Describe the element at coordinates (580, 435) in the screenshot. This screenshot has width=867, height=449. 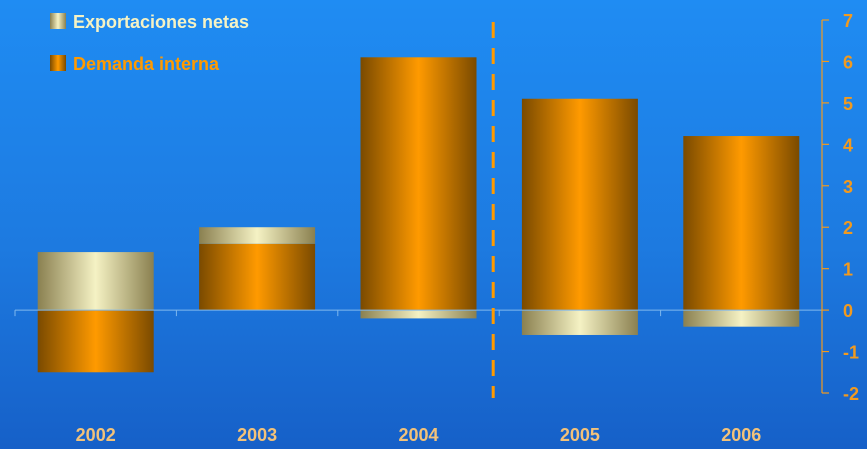
I see `category-label-2005: 2005` at that location.